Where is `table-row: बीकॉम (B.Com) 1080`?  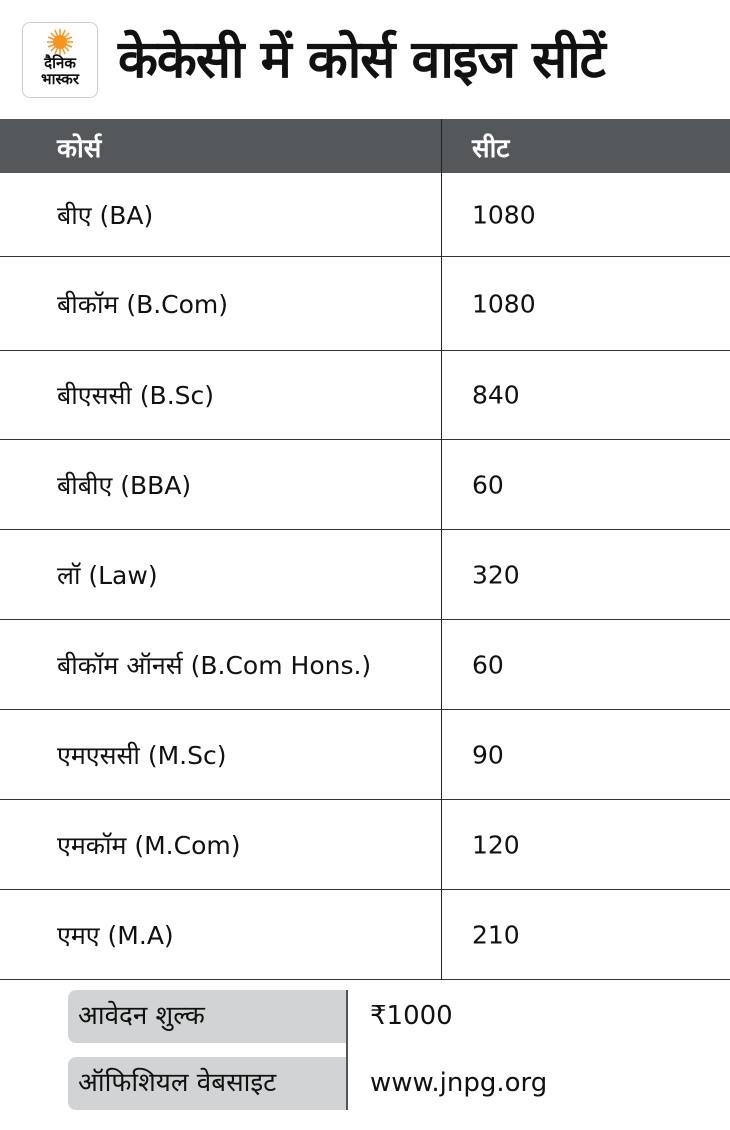
table-row: बीकॉम (B.Com) 1080 is located at coordinates (365, 304).